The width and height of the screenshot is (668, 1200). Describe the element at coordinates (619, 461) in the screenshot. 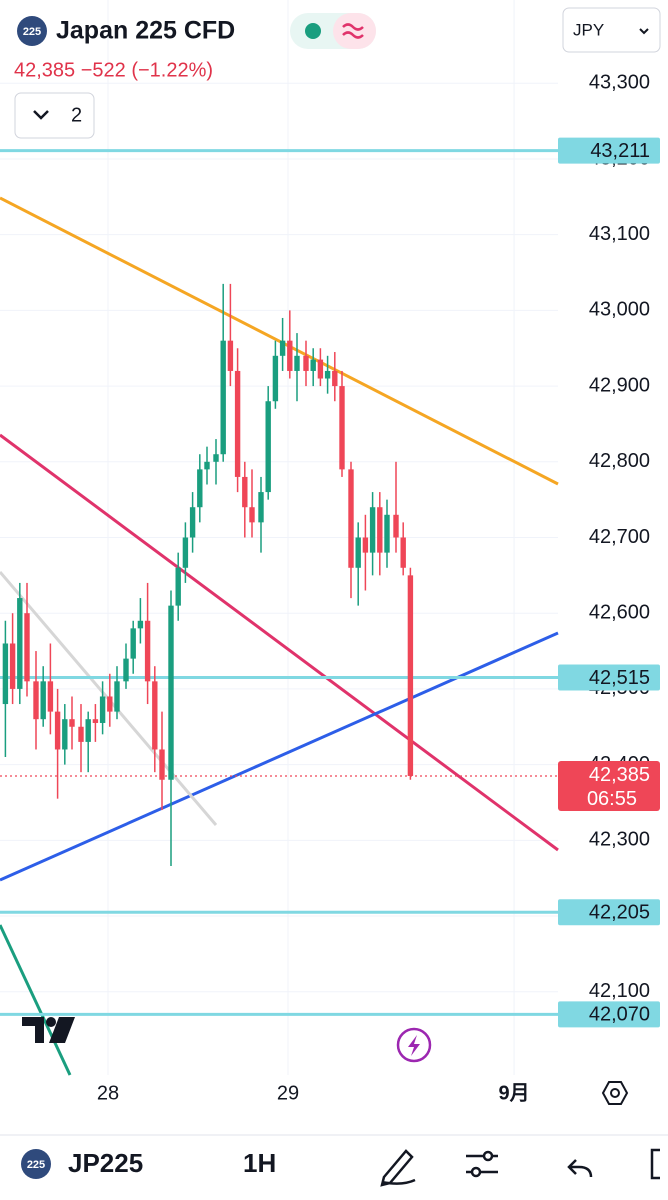

I see `y-tick-label: 42,800` at that location.